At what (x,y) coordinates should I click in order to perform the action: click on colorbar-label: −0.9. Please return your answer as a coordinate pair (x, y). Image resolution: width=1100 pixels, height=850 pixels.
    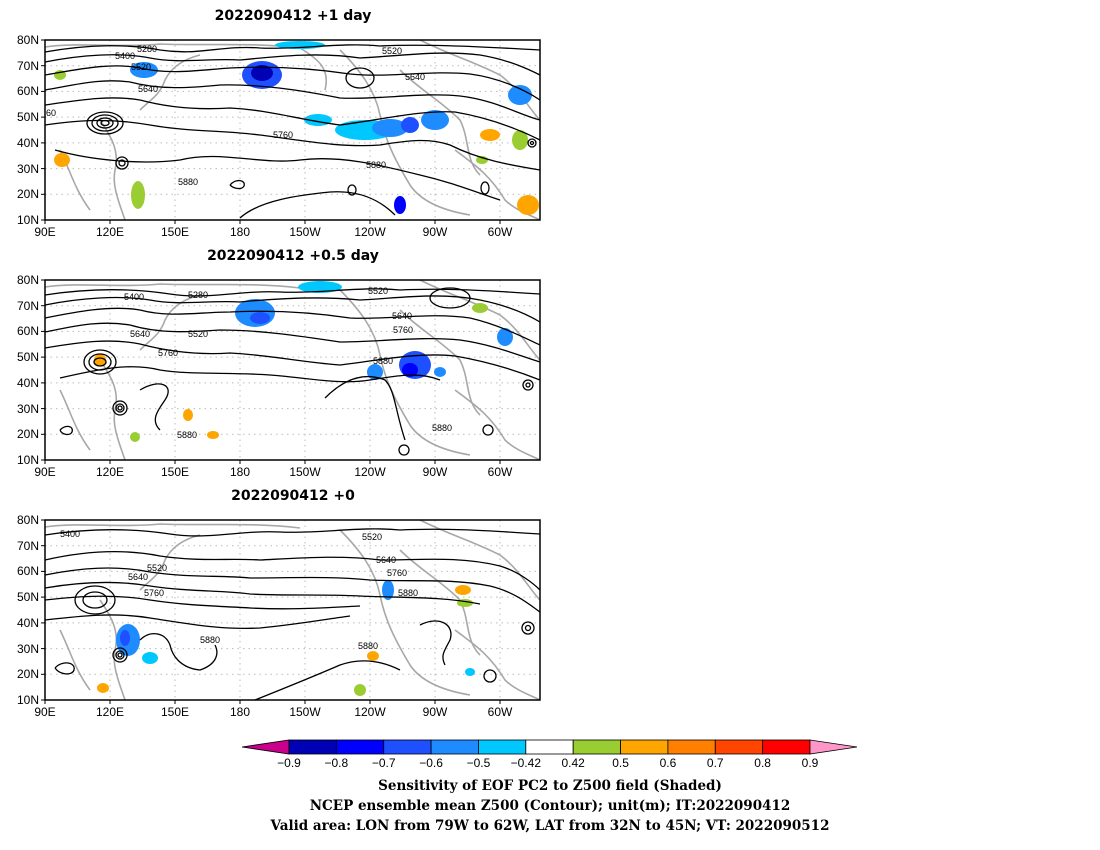
    Looking at the image, I should click on (289, 763).